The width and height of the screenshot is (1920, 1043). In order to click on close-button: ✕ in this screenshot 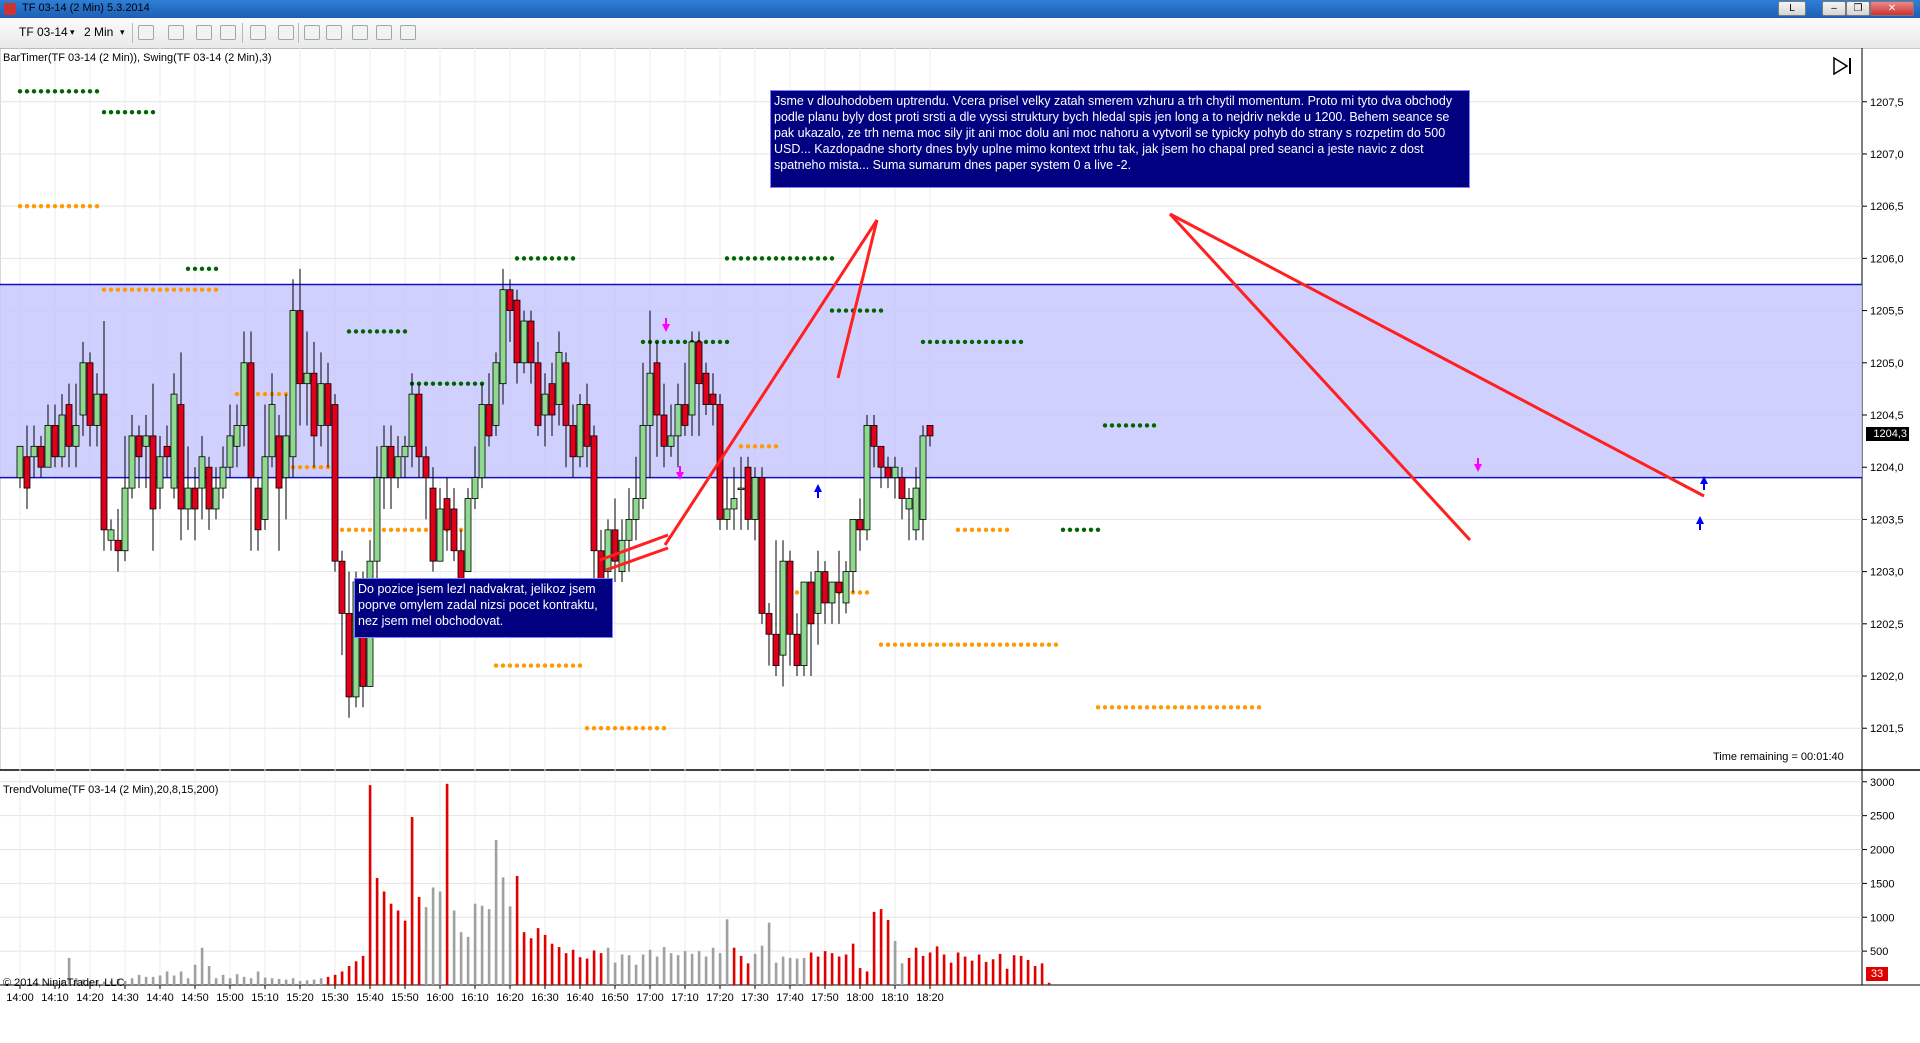, I will do `click(1892, 8)`.